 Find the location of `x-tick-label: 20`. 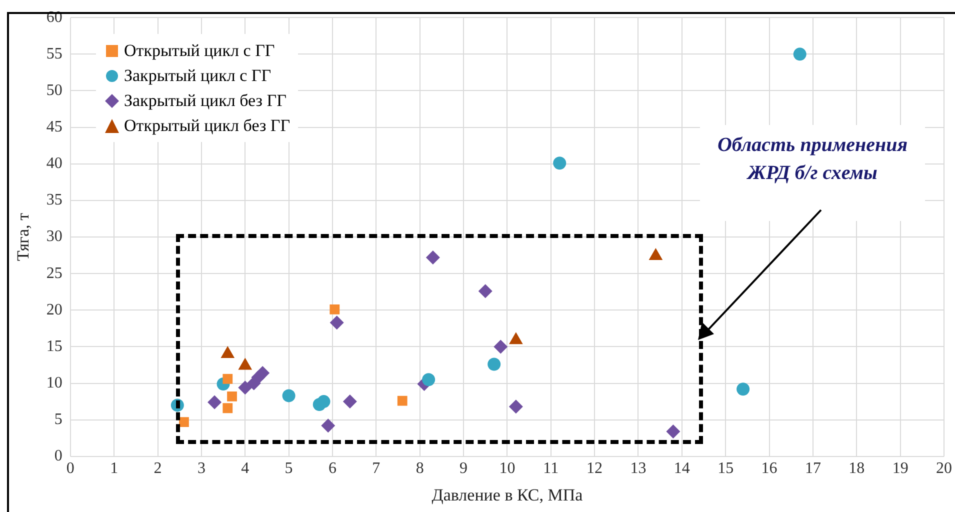

x-tick-label: 20 is located at coordinates (944, 469).